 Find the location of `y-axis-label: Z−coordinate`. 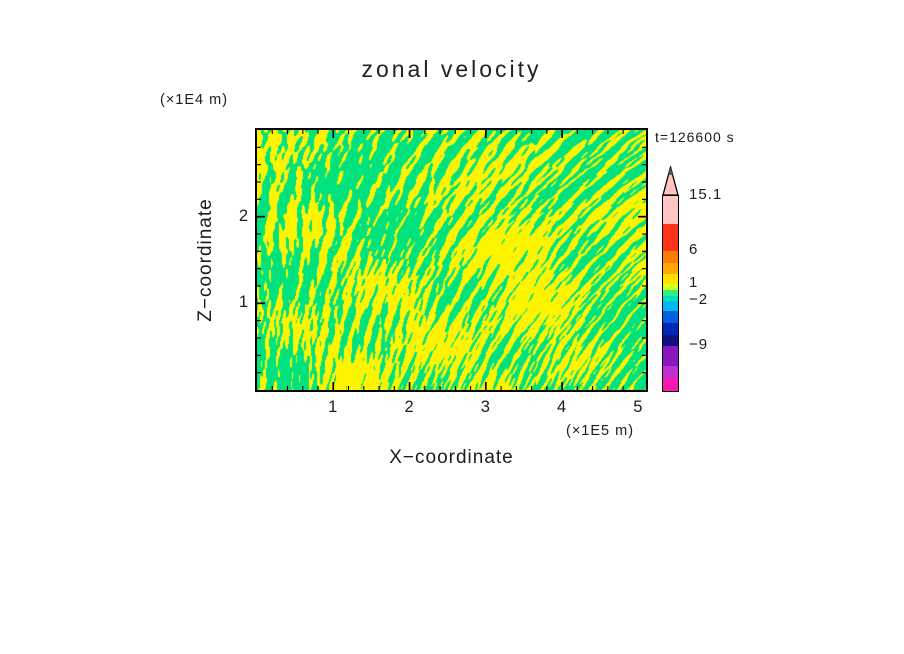

y-axis-label: Z−coordinate is located at coordinates (205, 260).